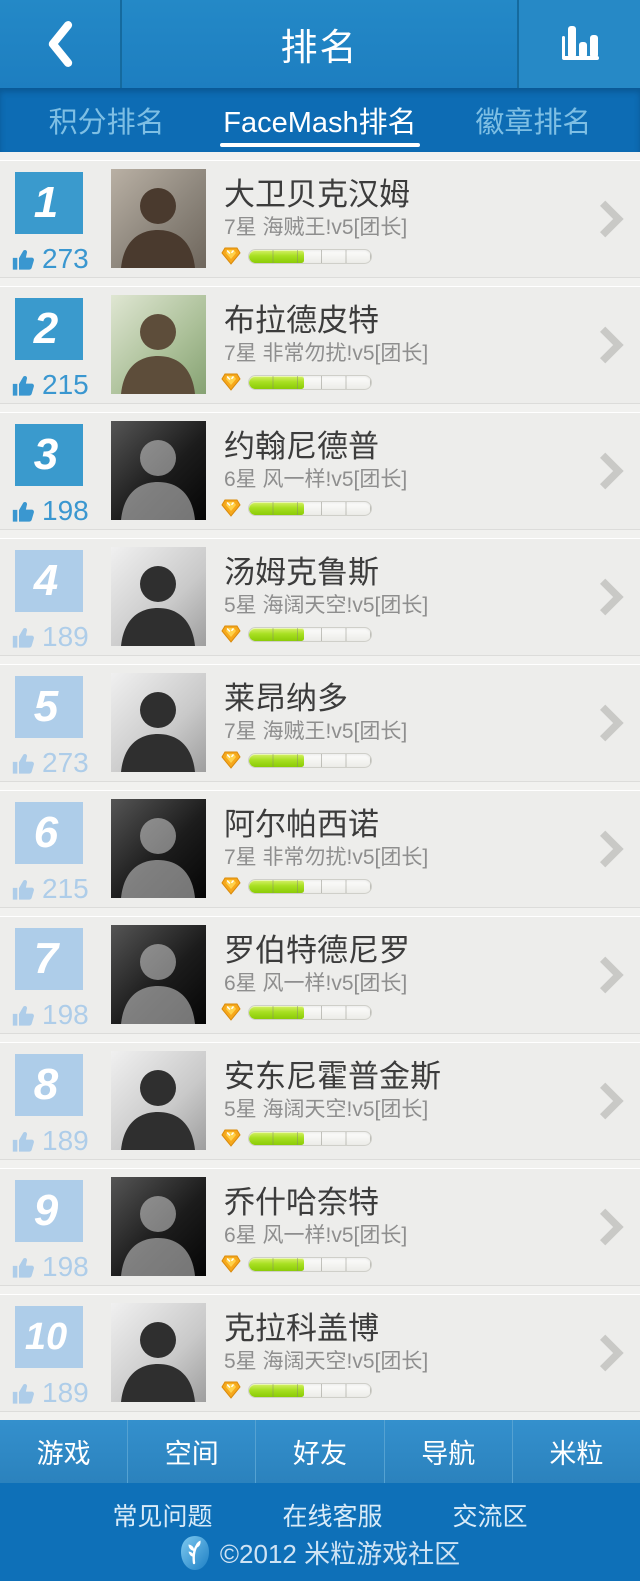  I want to click on rank-number: 2, so click(46, 328).